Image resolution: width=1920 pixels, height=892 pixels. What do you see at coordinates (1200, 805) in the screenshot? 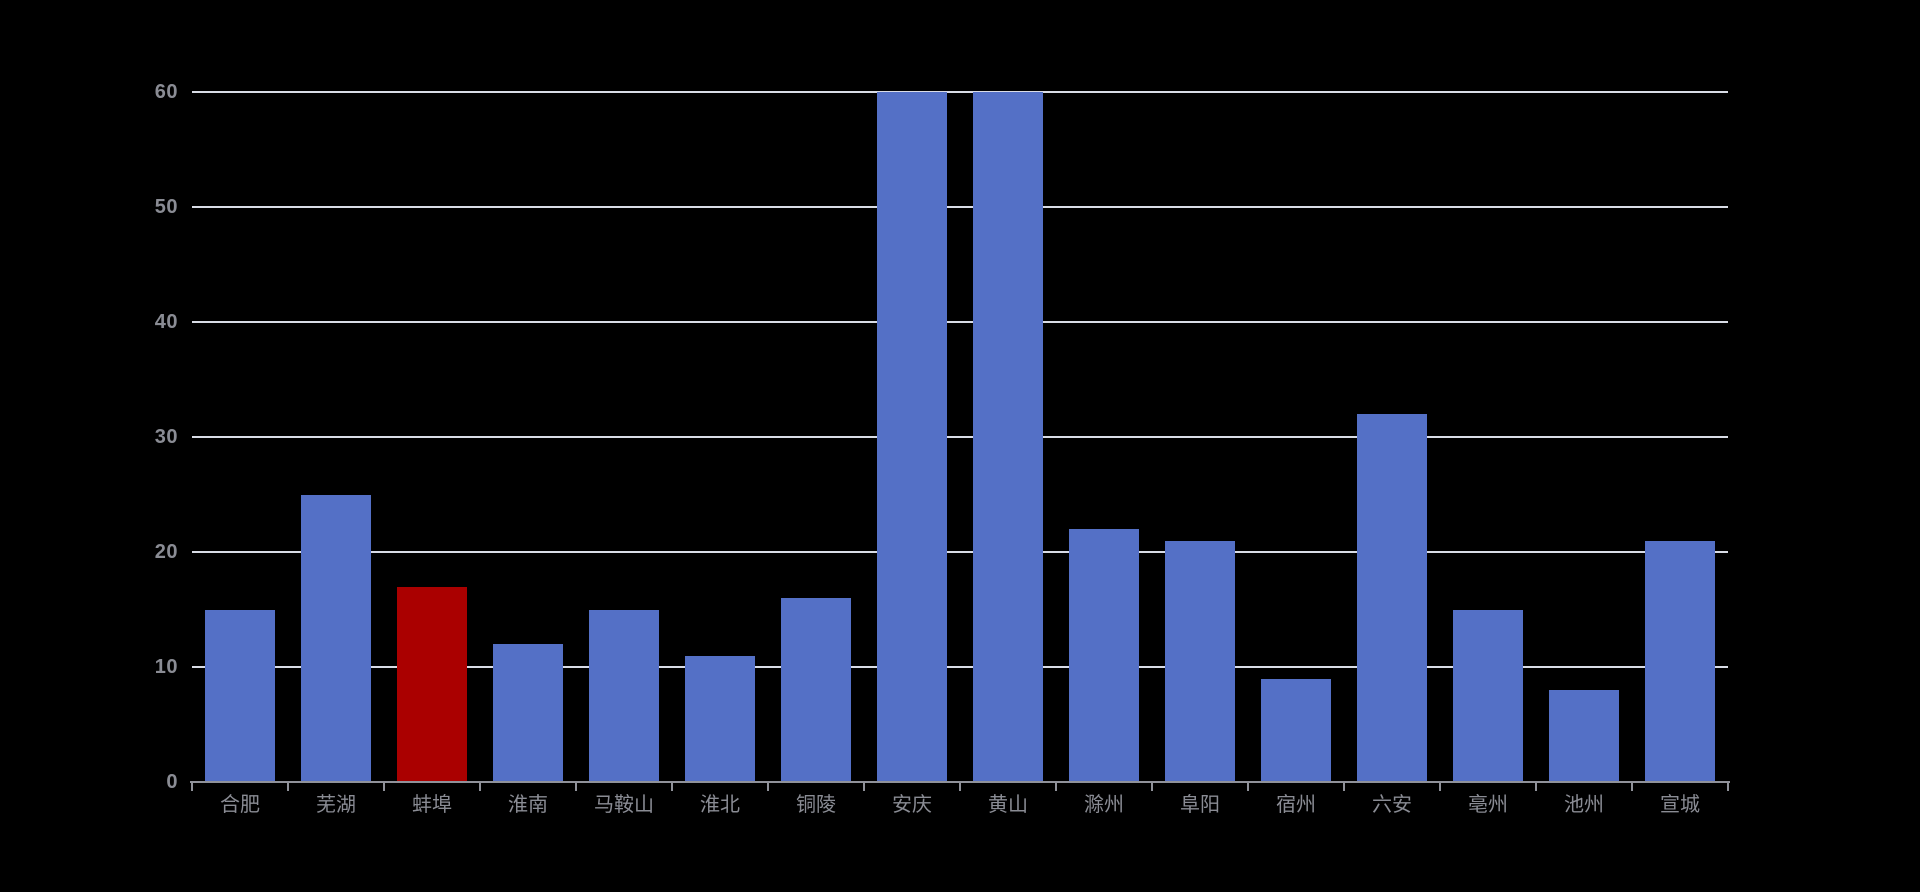
I see `x-axis-label-阜阳: 阜阳` at bounding box center [1200, 805].